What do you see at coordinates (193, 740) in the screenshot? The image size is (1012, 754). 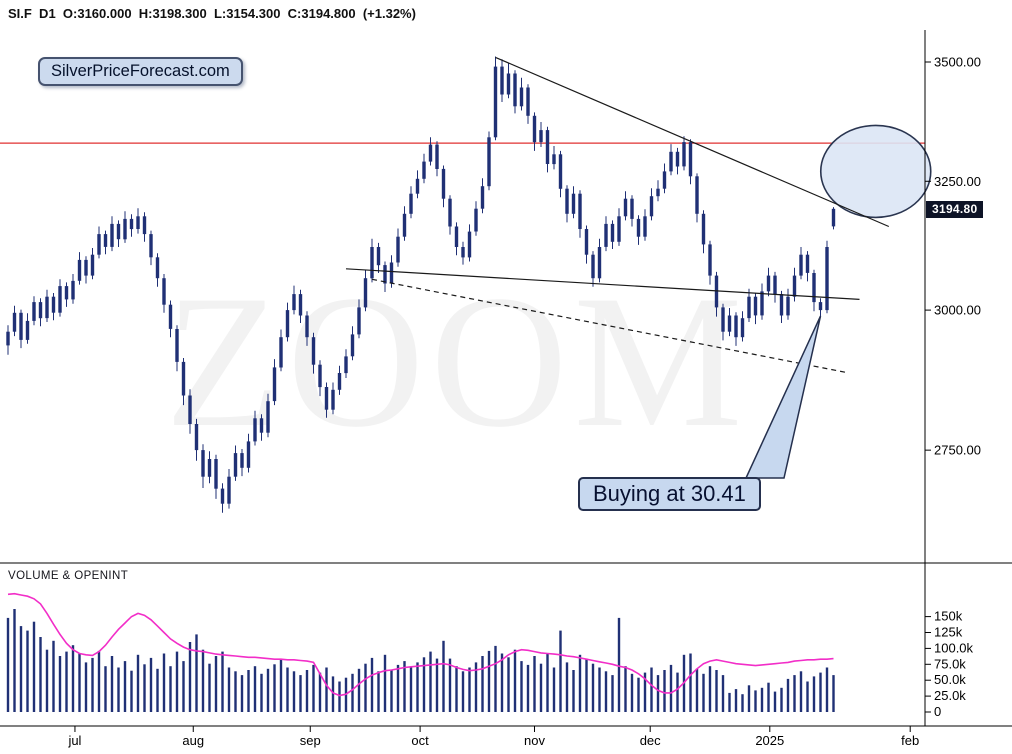 I see `svg-text: aug` at bounding box center [193, 740].